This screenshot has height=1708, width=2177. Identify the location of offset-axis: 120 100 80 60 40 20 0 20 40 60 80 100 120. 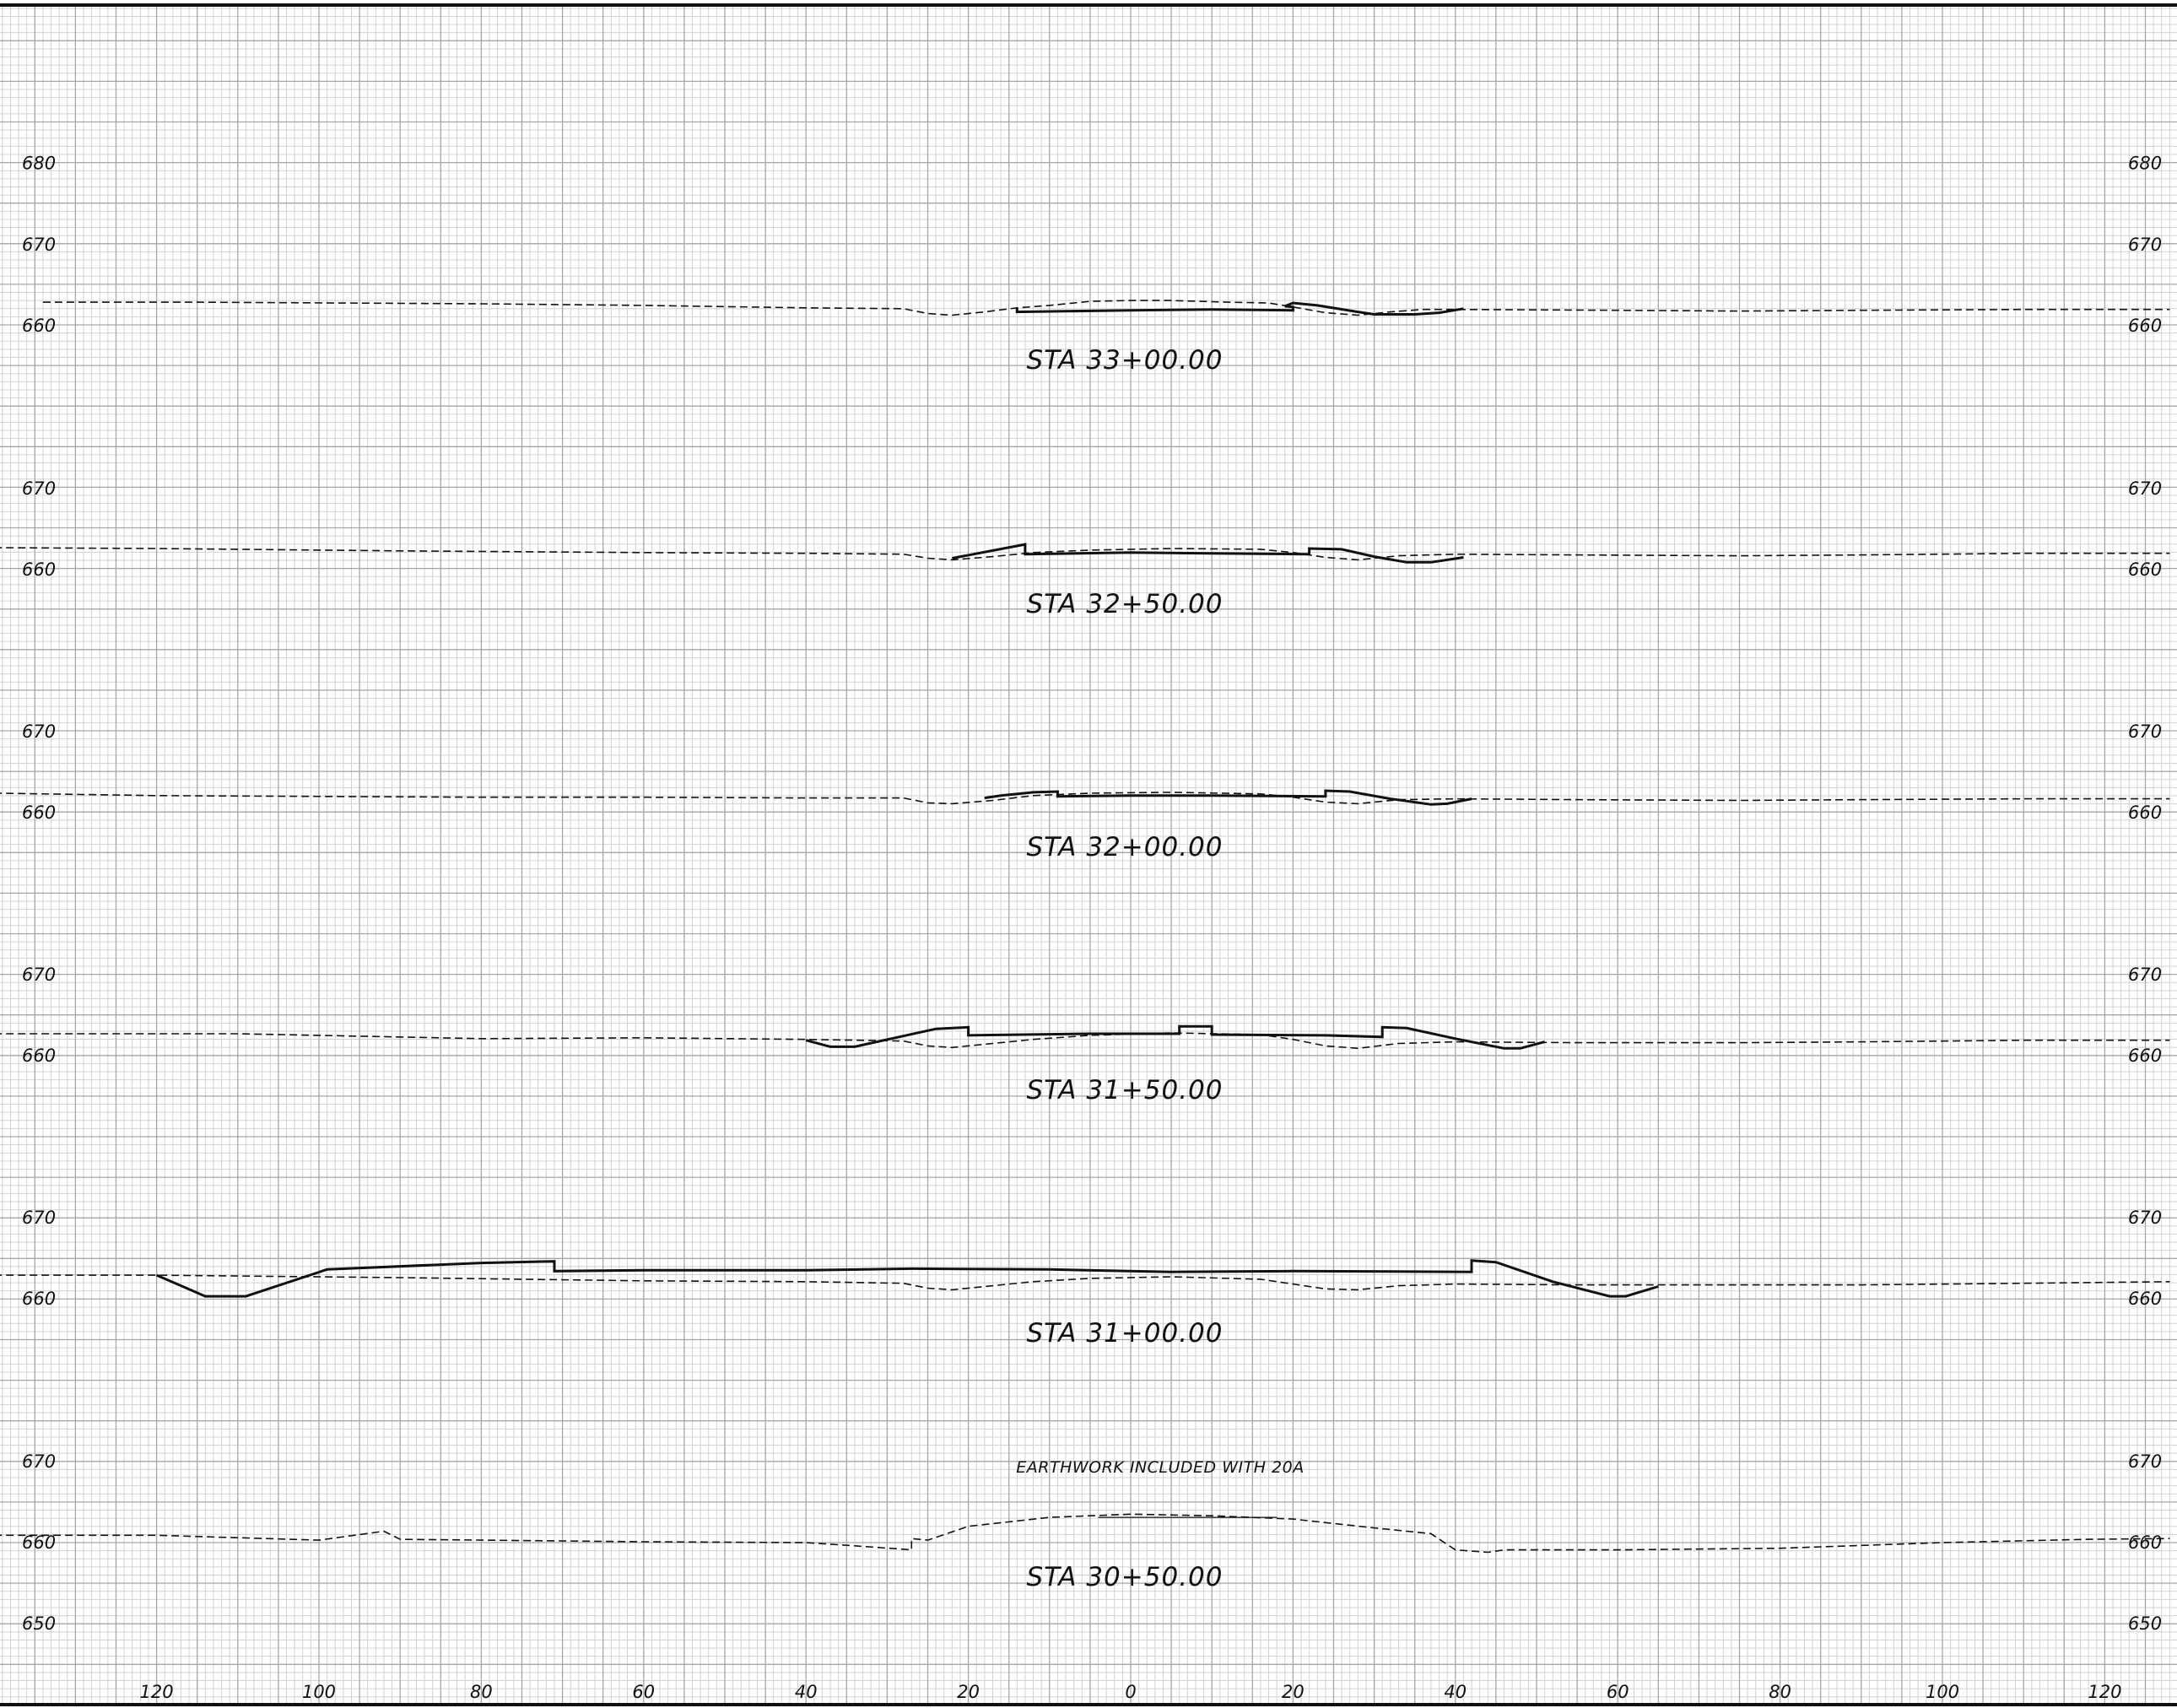
(1131, 1692).